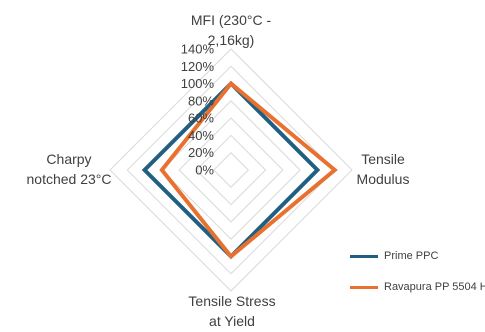 This screenshot has height=332, width=485. I want to click on legend: Prime PPC Ravapura PP 5504 HI, so click(417, 279).